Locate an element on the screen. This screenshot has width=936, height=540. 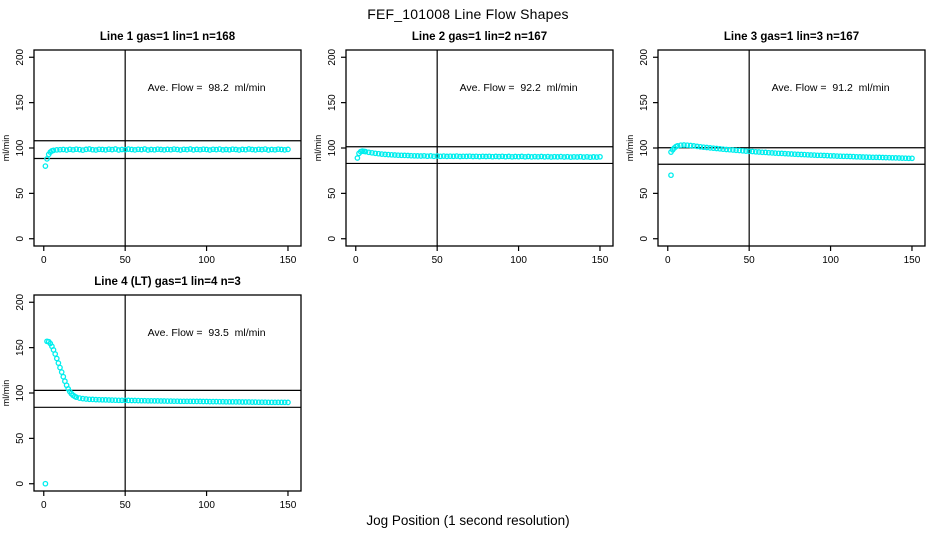
subplot-title: Line 4 (LT) gas=1 lin=4 n=3 is located at coordinates (167, 282).